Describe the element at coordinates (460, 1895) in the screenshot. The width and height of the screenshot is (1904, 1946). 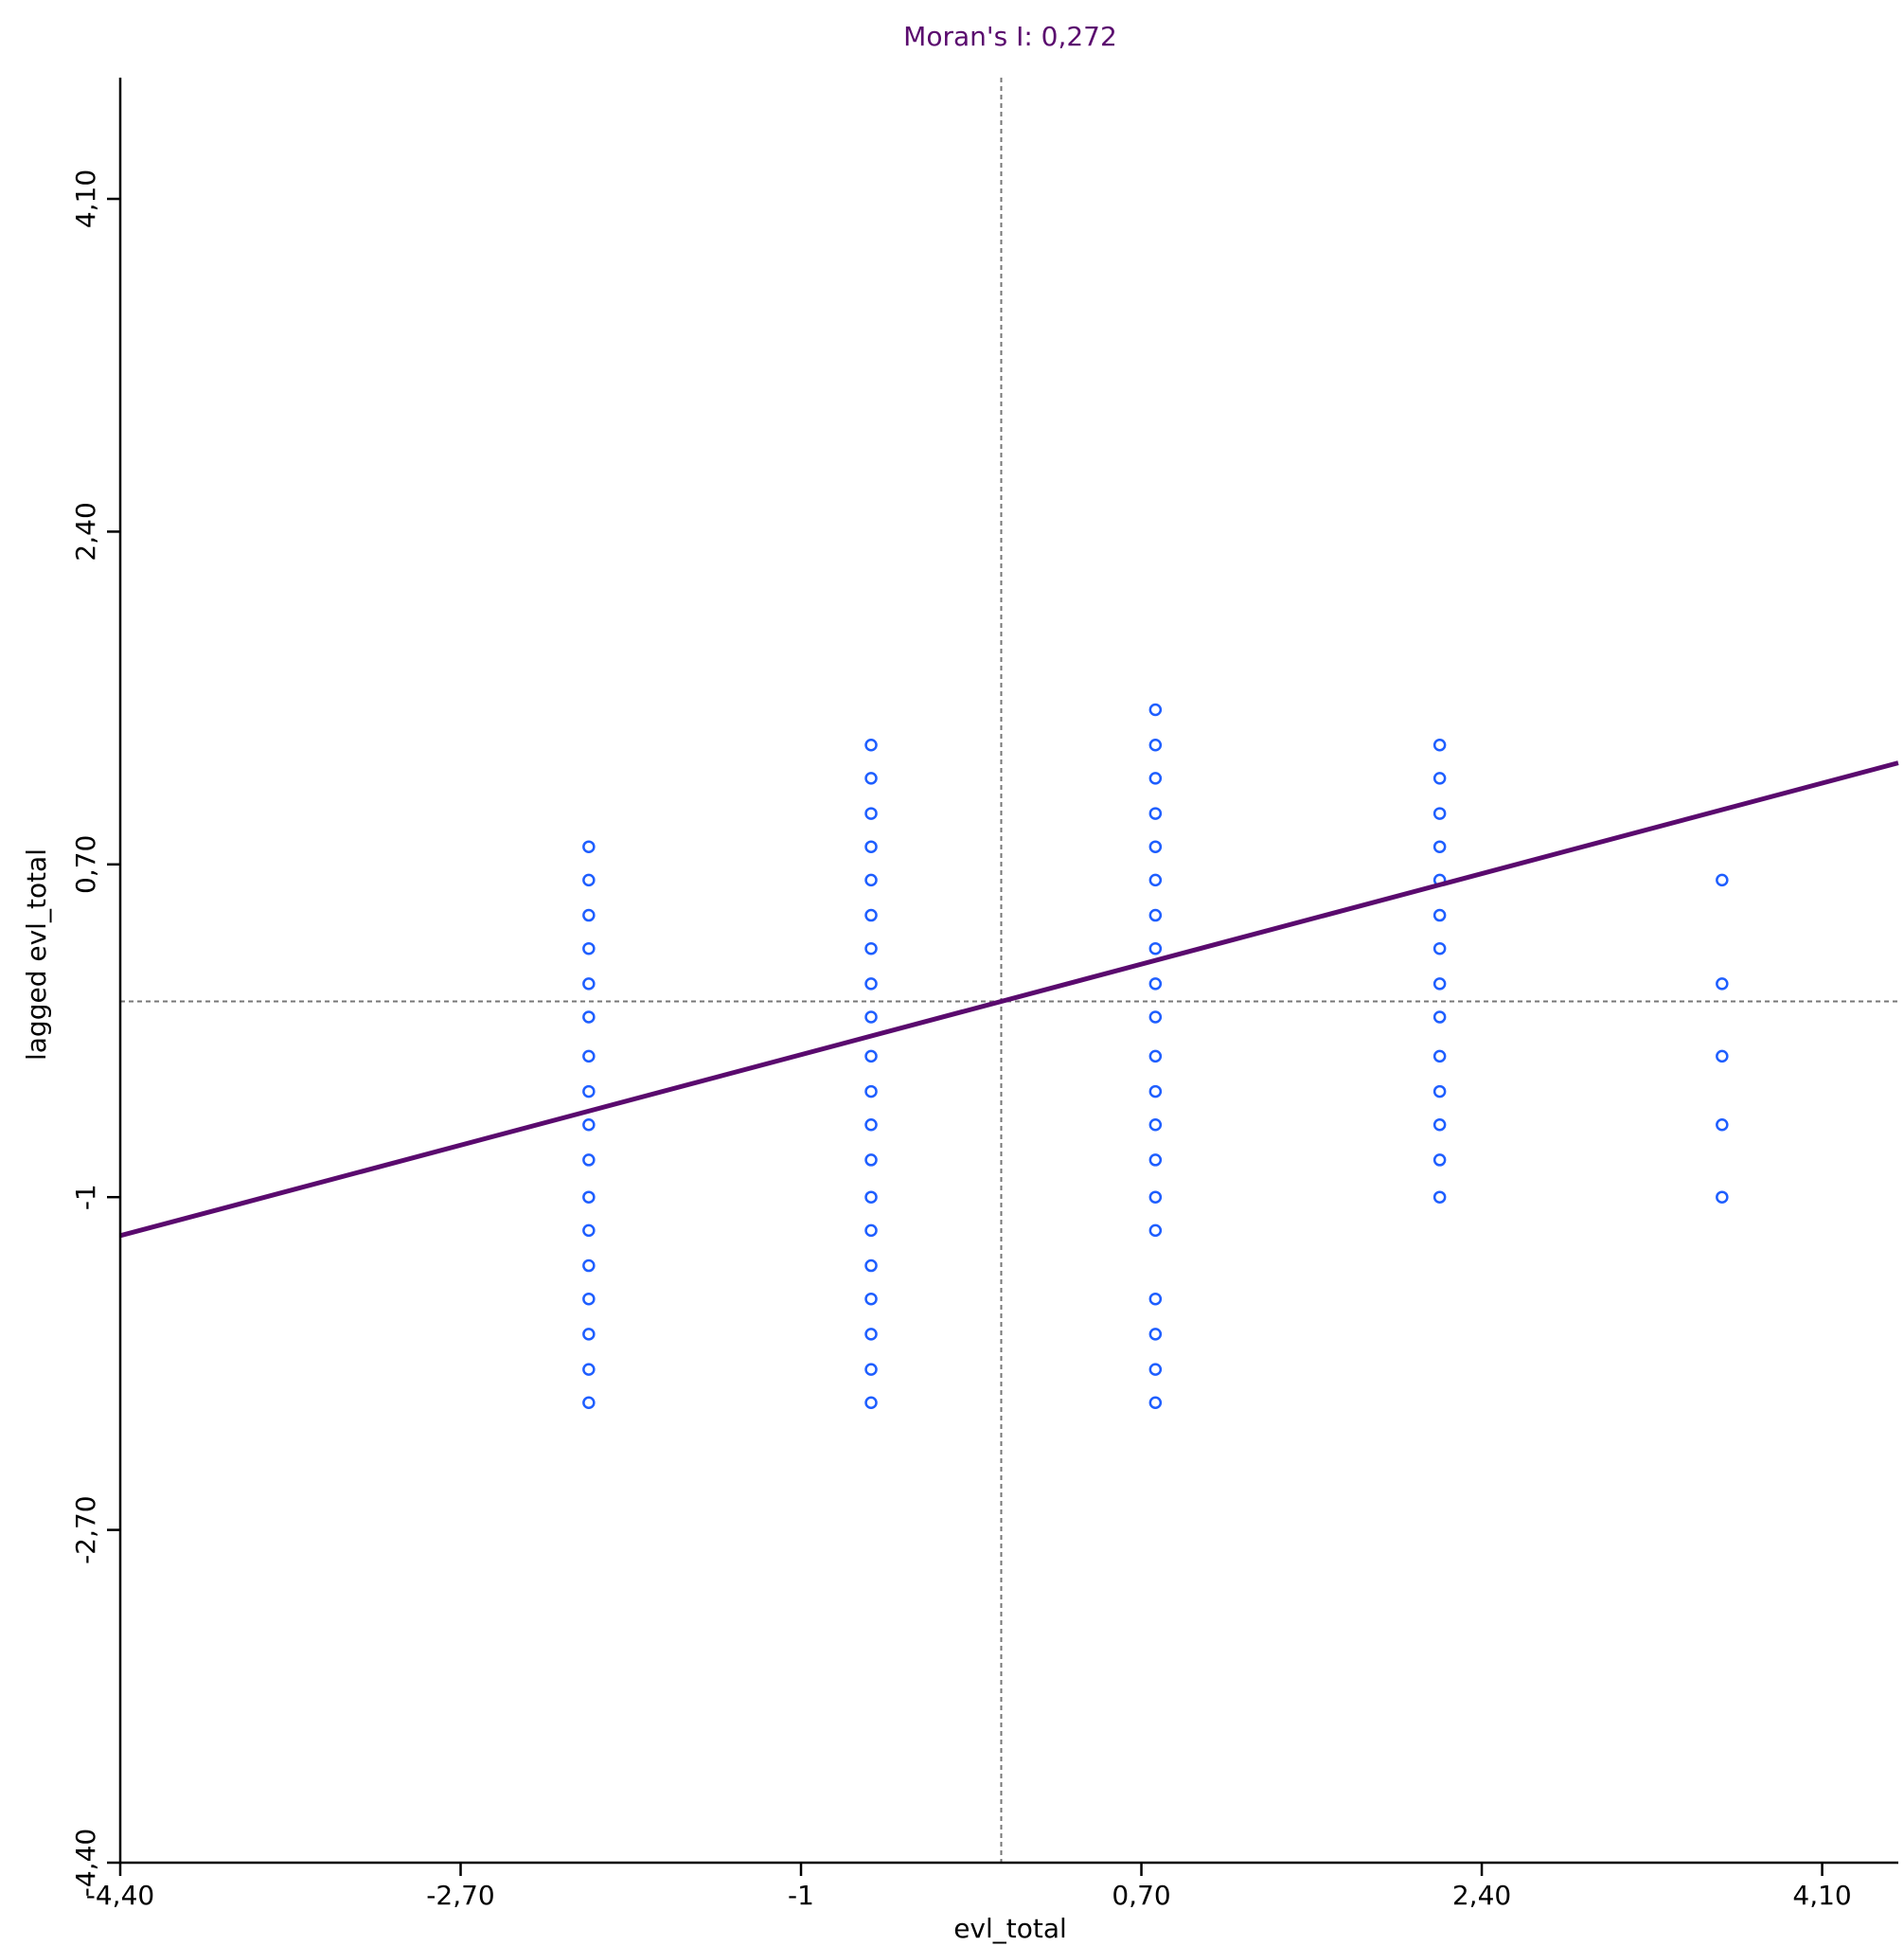
I see `x-tick-label: -2,70` at that location.